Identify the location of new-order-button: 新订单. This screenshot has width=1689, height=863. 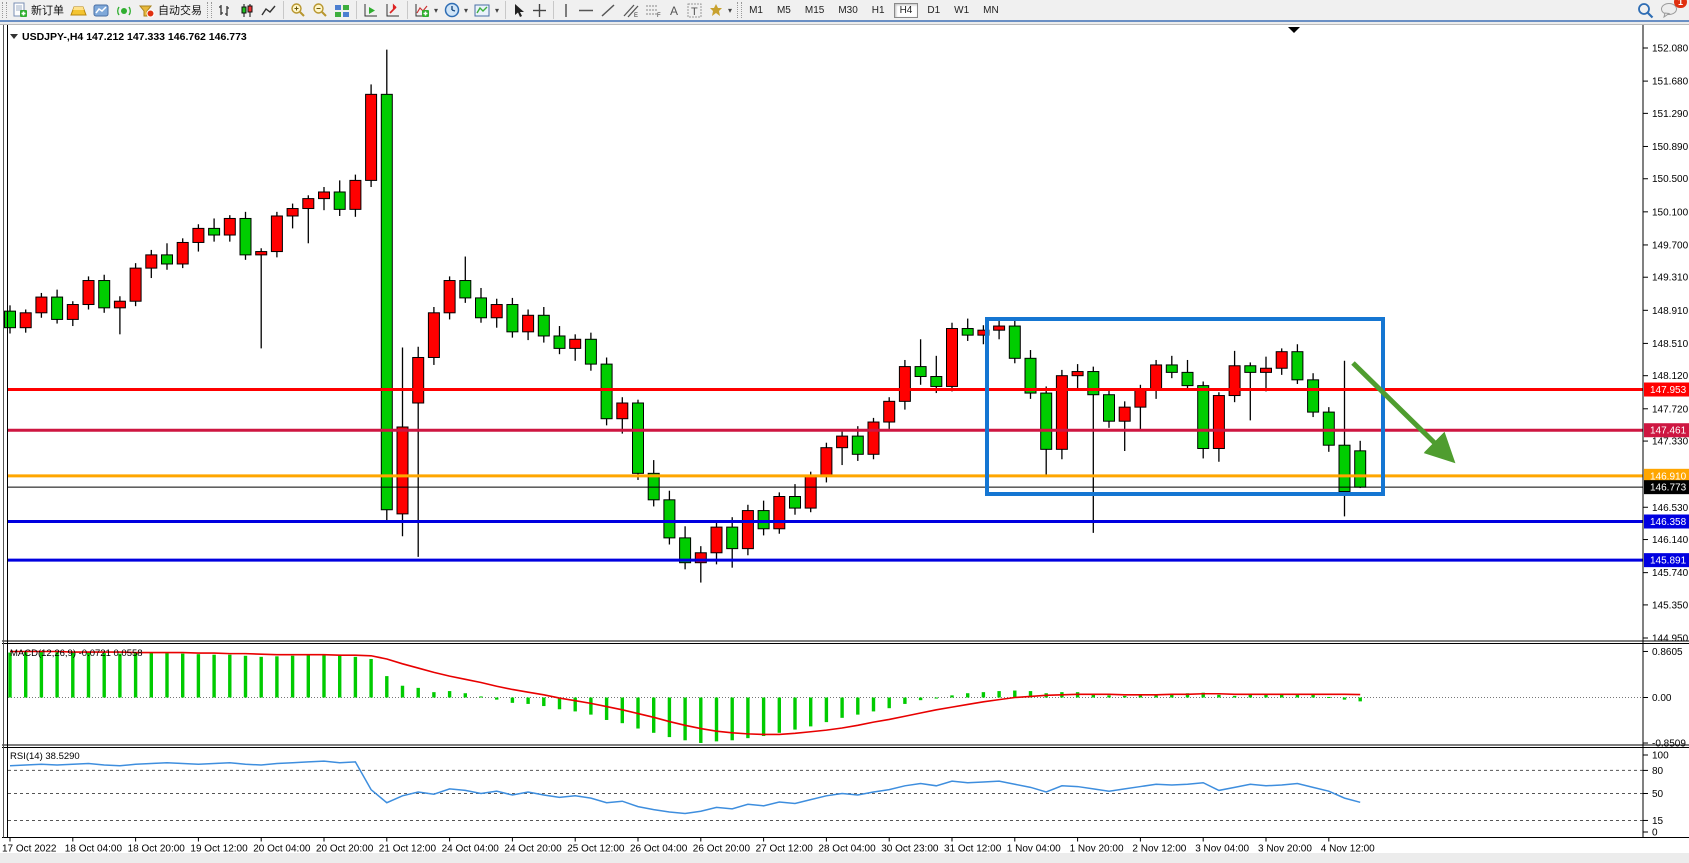
(38, 10).